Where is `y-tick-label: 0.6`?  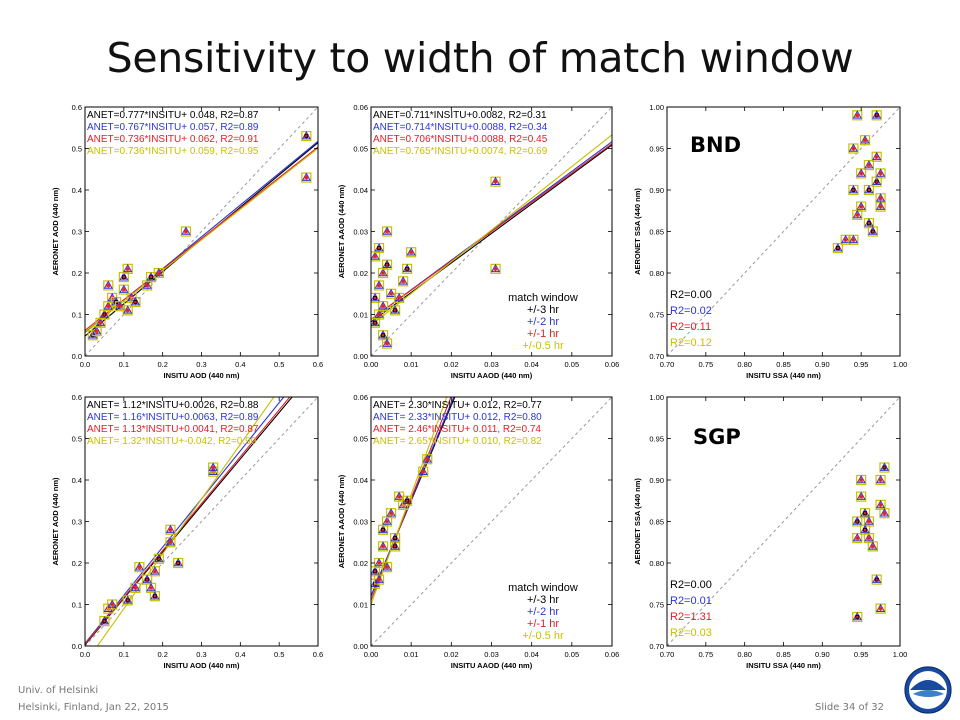
y-tick-label: 0.6 is located at coordinates (77, 107).